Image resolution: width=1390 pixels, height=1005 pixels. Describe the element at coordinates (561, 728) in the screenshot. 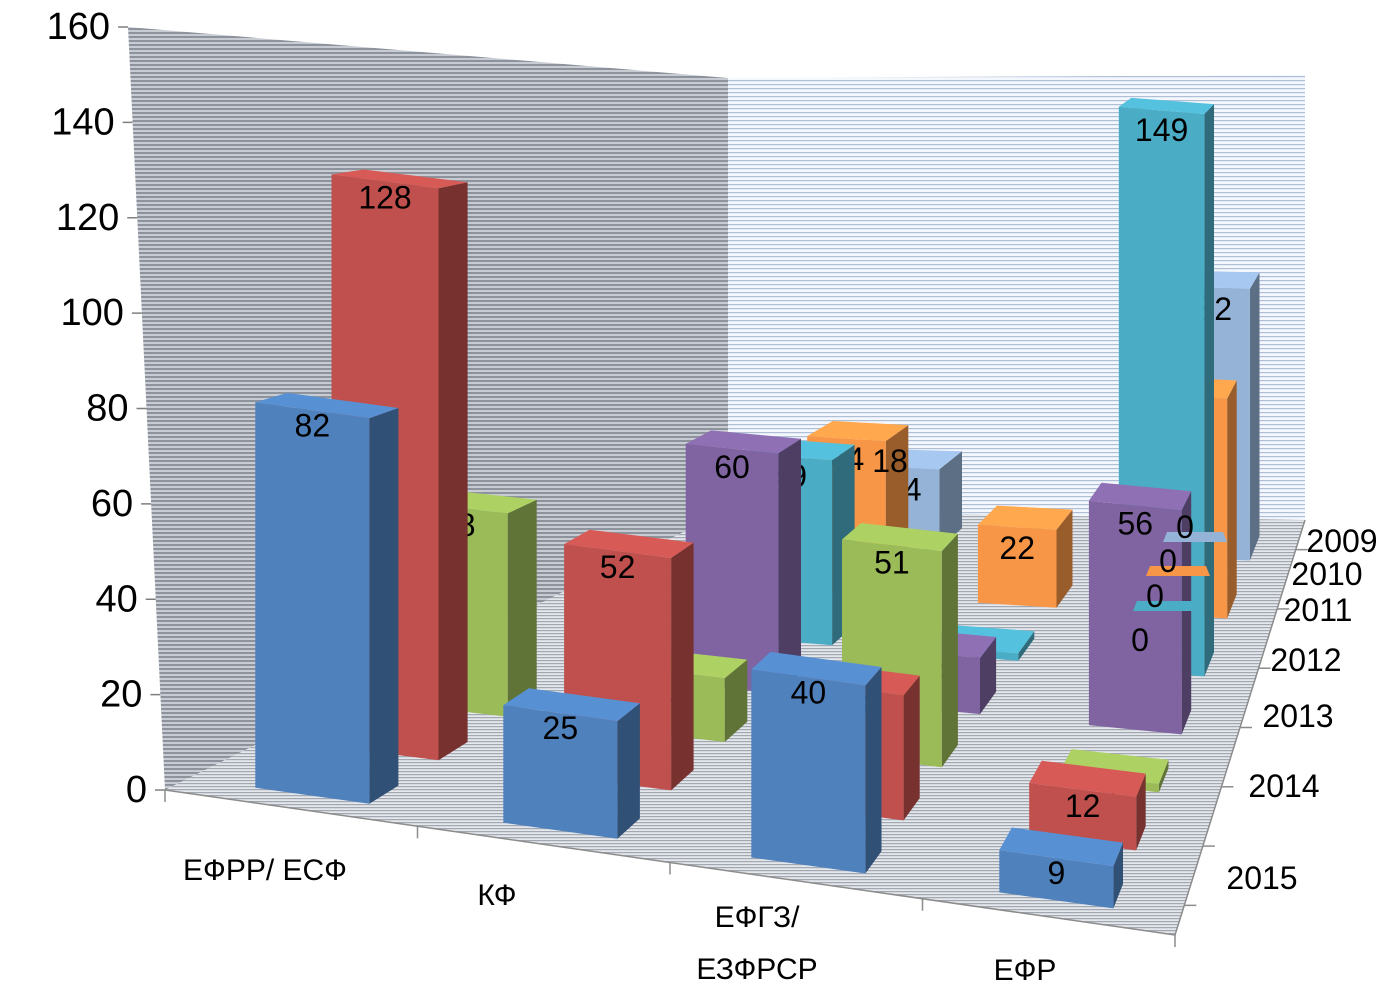

I see `data-label: 25` at that location.